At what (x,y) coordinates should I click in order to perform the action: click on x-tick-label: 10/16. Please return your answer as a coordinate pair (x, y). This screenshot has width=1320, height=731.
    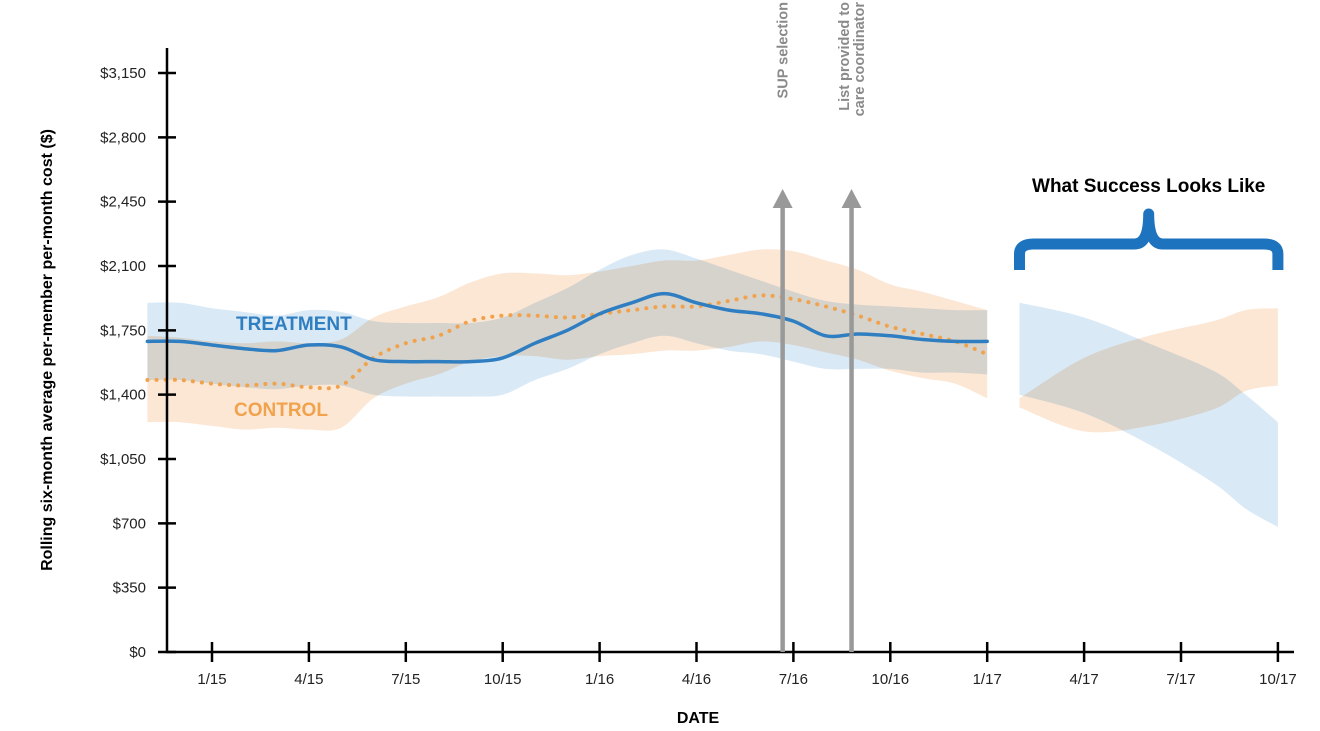
    Looking at the image, I should click on (891, 679).